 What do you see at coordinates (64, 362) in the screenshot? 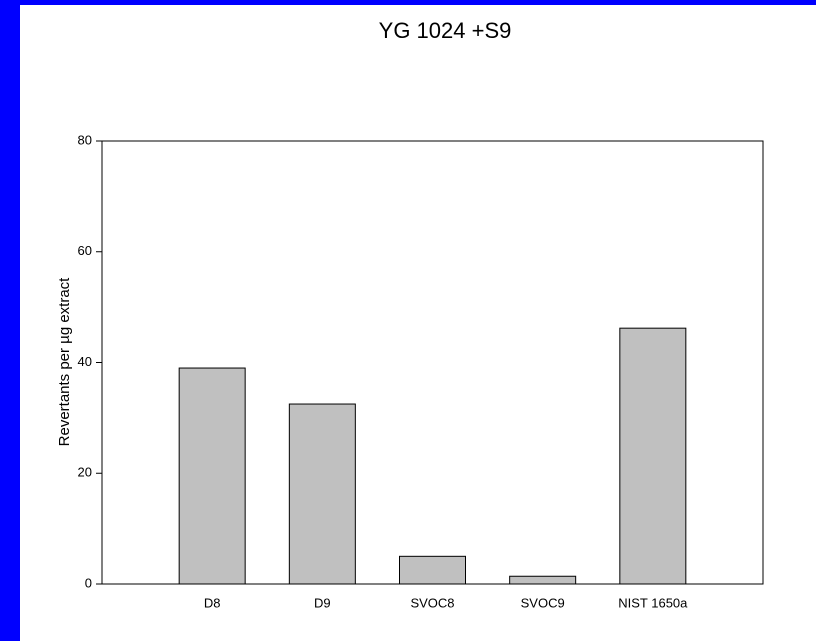
I see `y-axis-title: Revertants per µg extract` at bounding box center [64, 362].